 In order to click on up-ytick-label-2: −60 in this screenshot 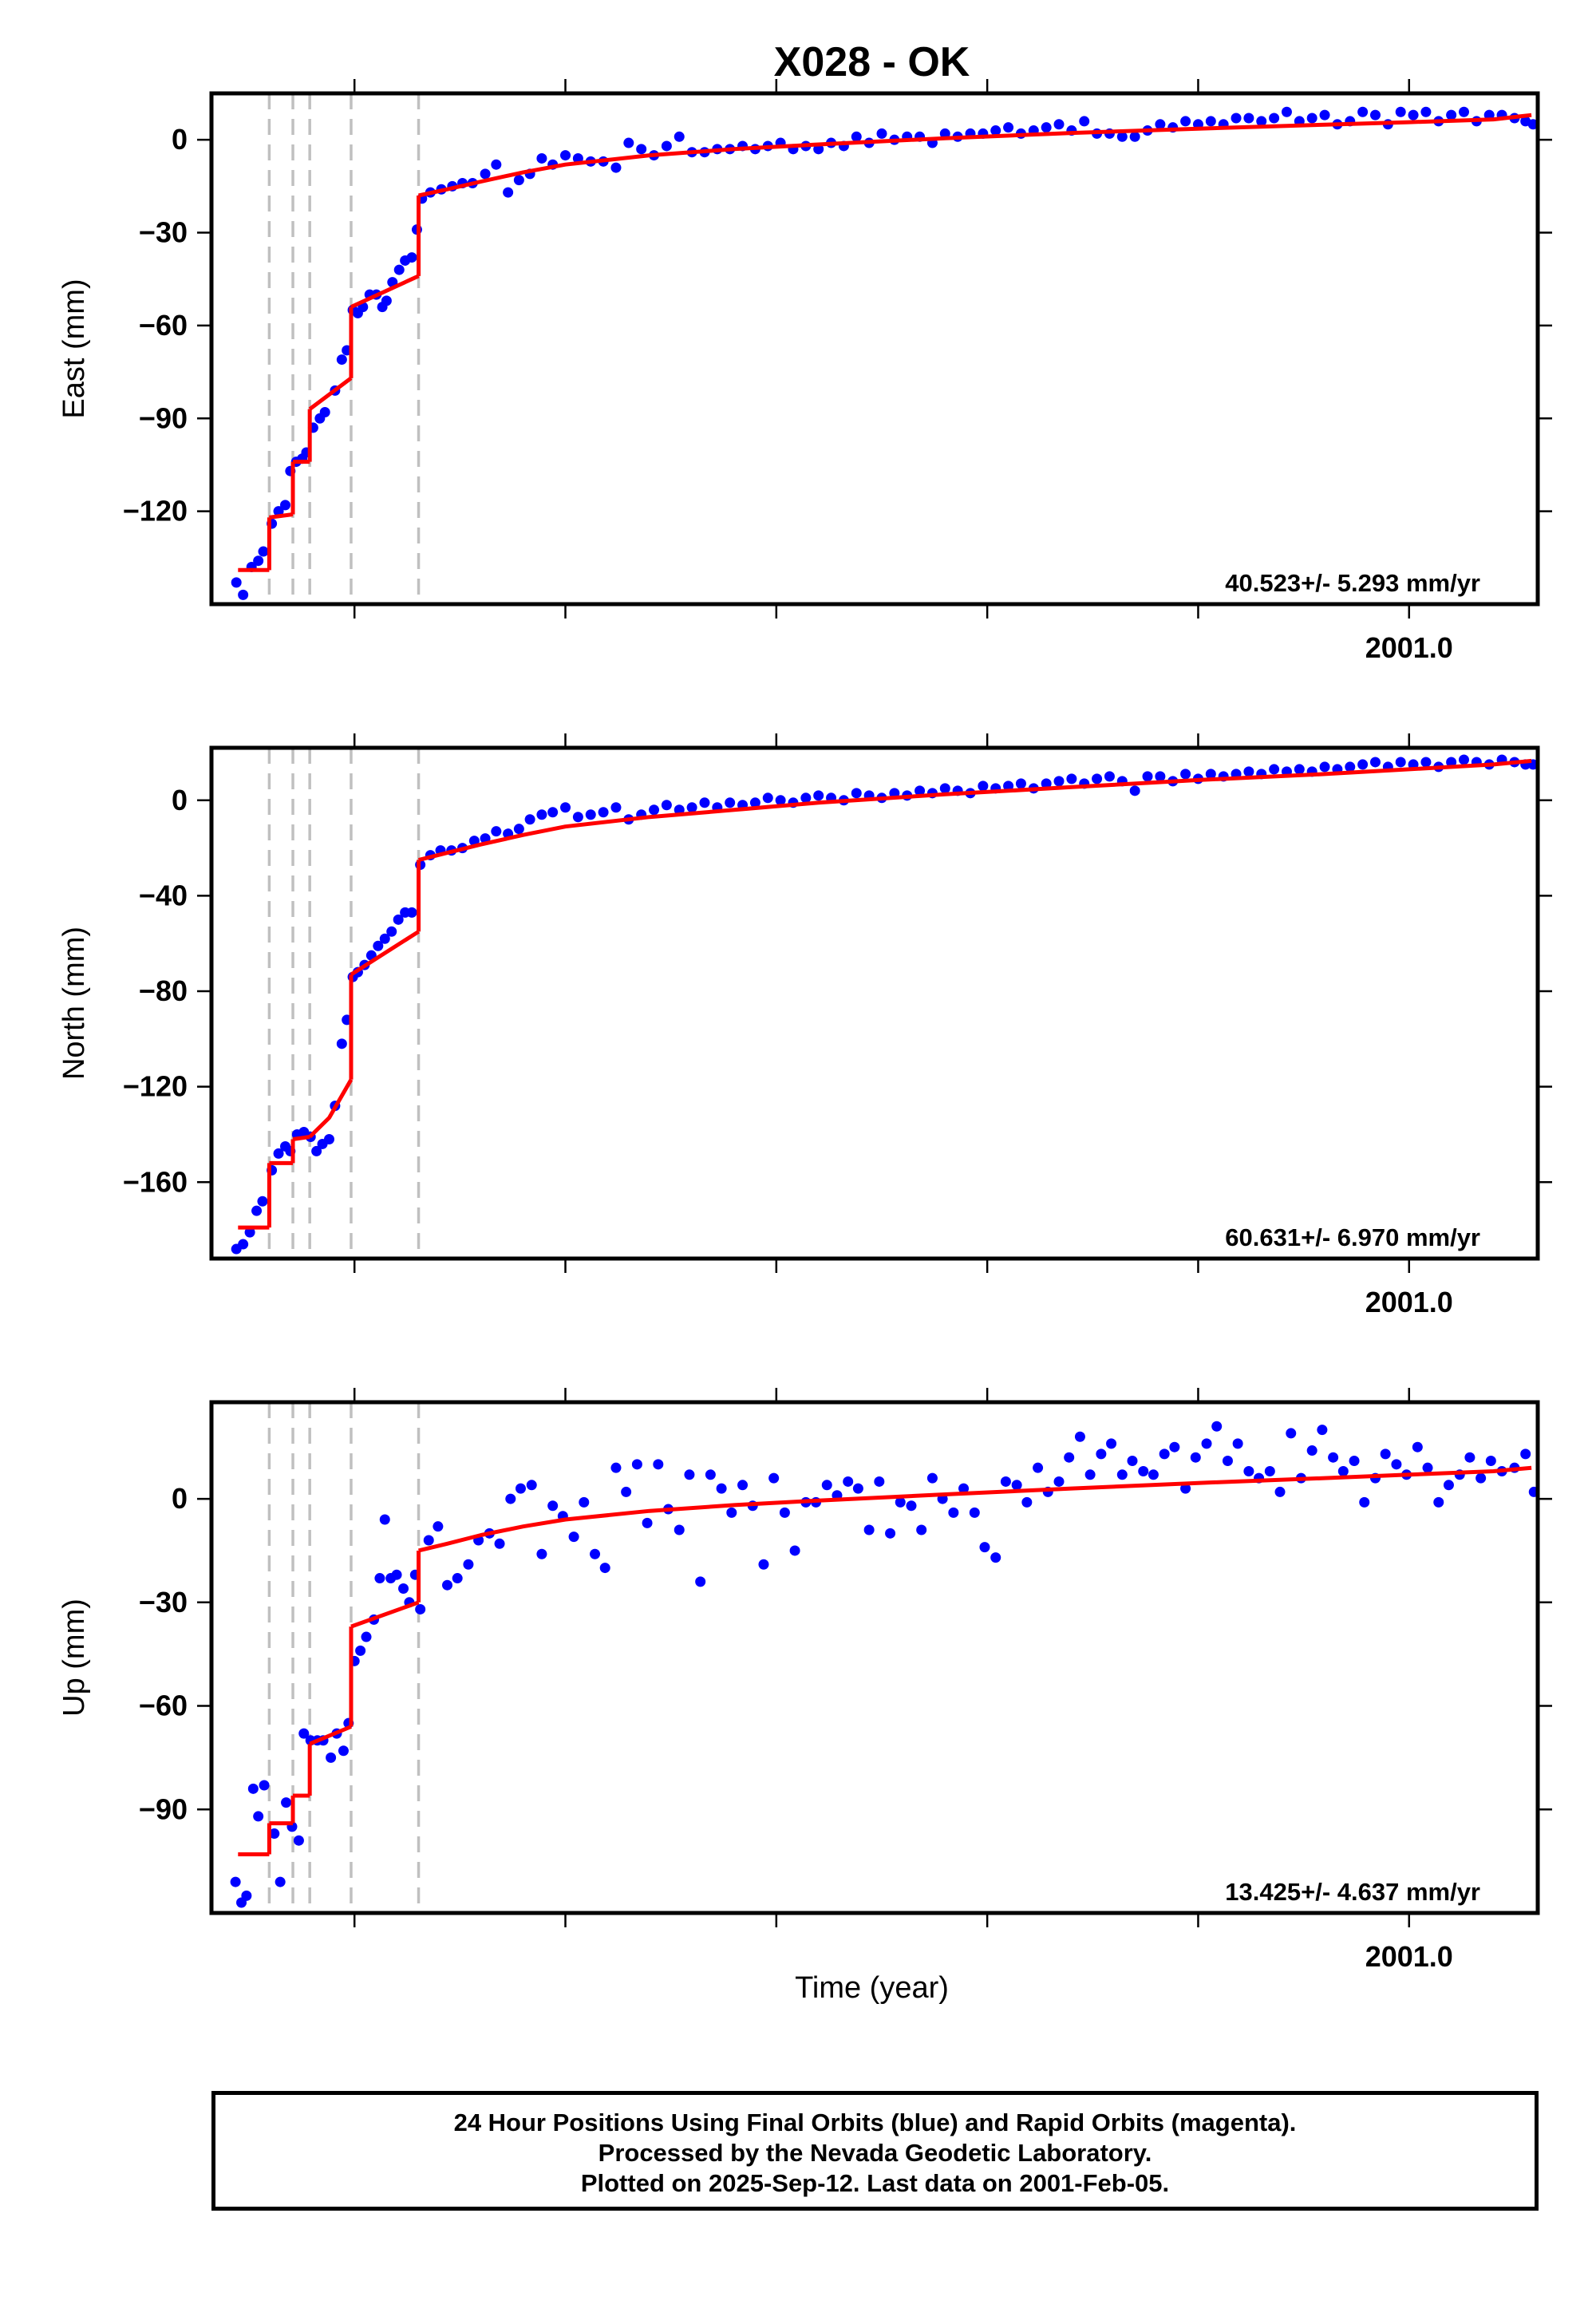, I will do `click(163, 1706)`.